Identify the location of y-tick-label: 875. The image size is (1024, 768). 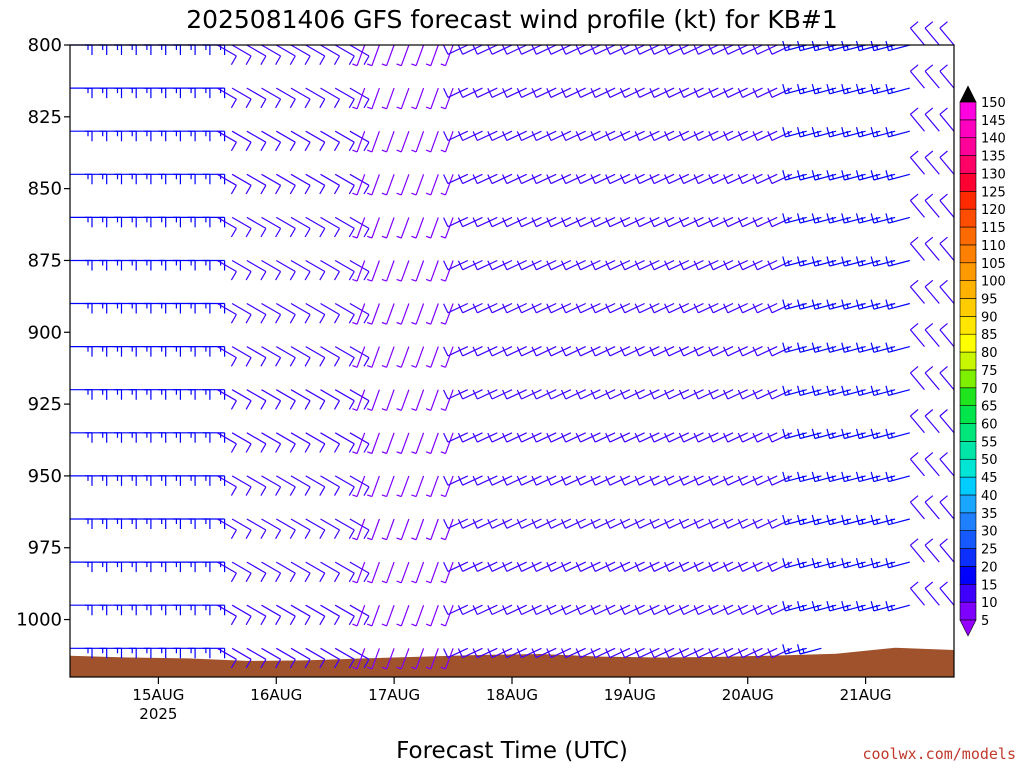
(45, 260).